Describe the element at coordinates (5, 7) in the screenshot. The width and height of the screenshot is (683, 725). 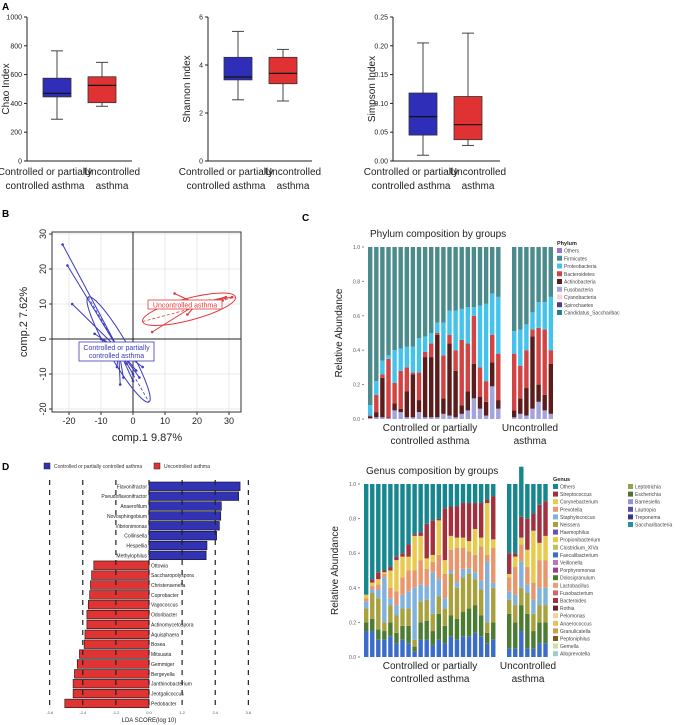
I see `panel-letter-A: A` at that location.